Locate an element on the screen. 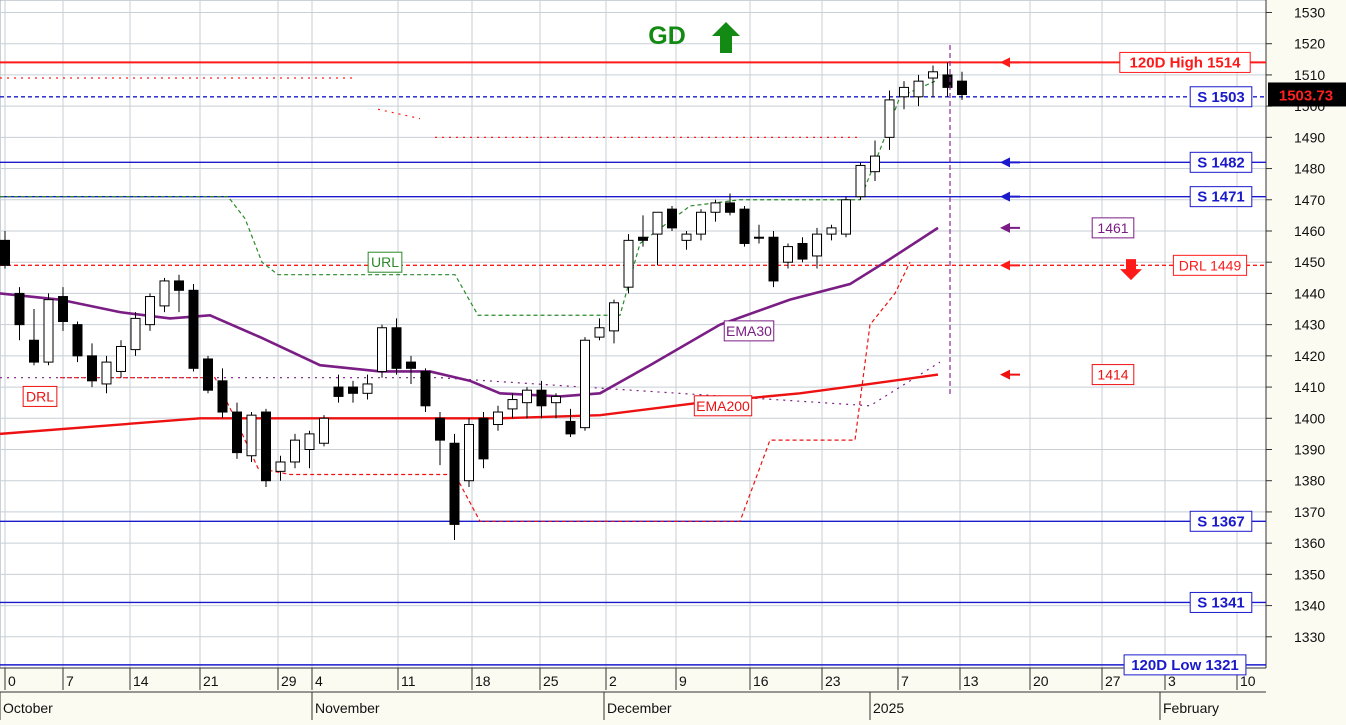 This screenshot has height=725, width=1346. level-label: S 1471 is located at coordinates (1221, 197).